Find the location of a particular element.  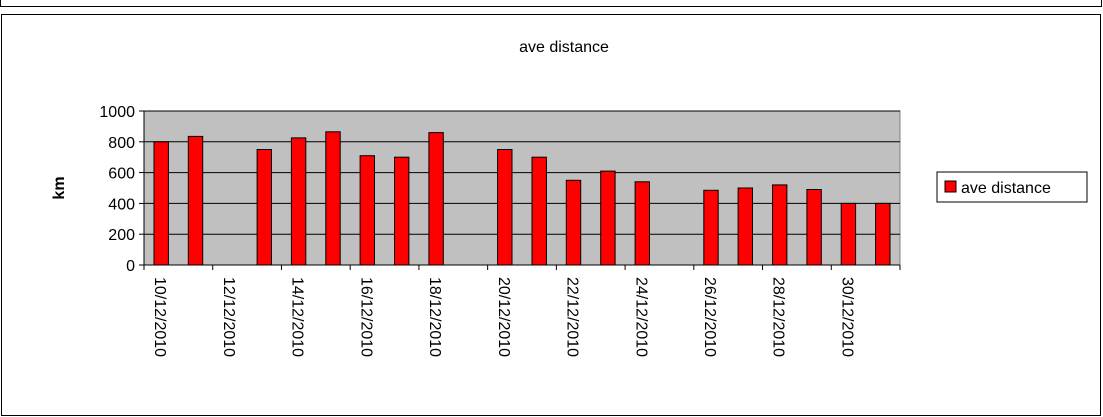

x-tick-label: 10/12/2010 is located at coordinates (159, 317).